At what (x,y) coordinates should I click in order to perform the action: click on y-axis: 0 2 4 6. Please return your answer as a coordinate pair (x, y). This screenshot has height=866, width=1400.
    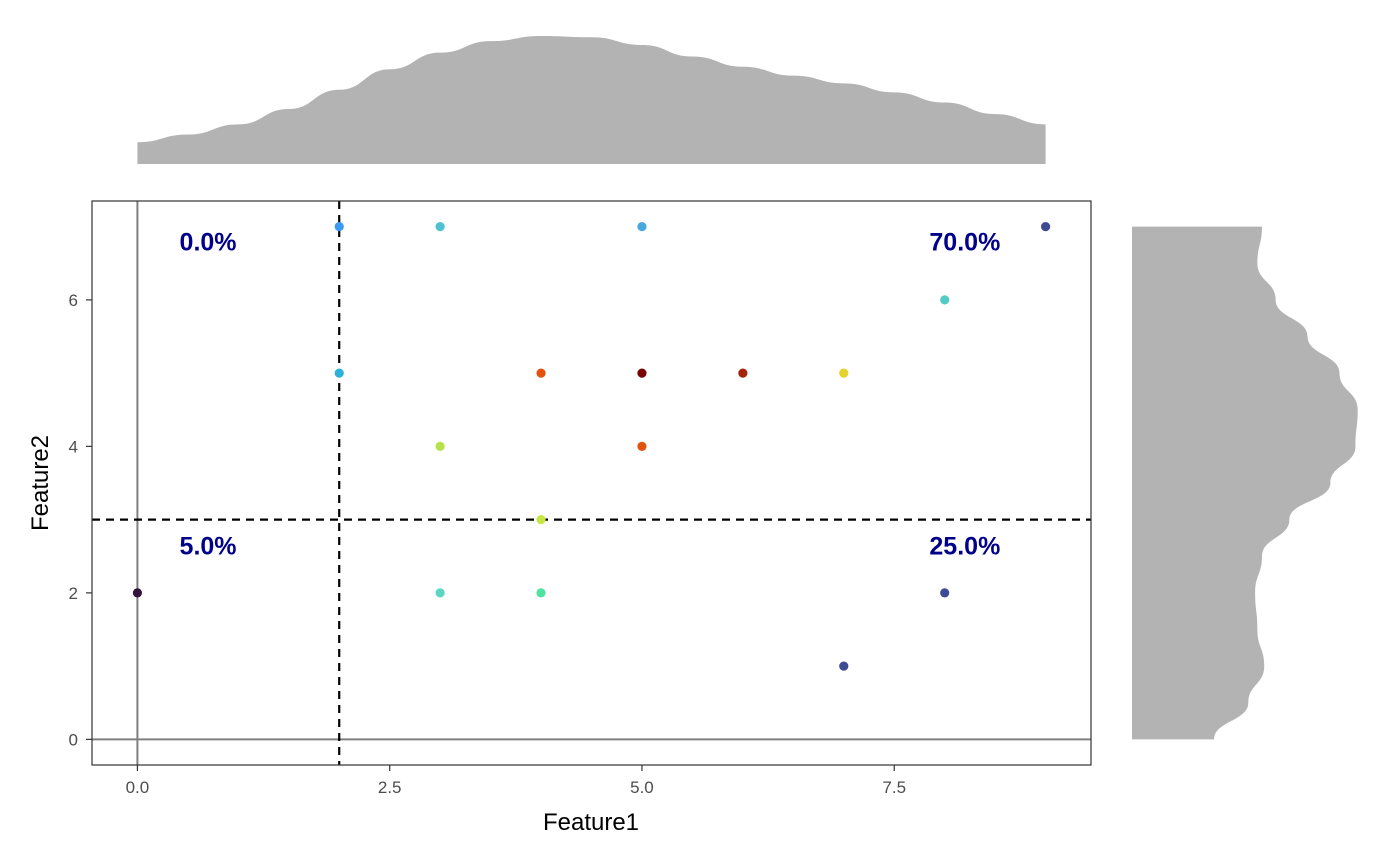
    Looking at the image, I should click on (80, 520).